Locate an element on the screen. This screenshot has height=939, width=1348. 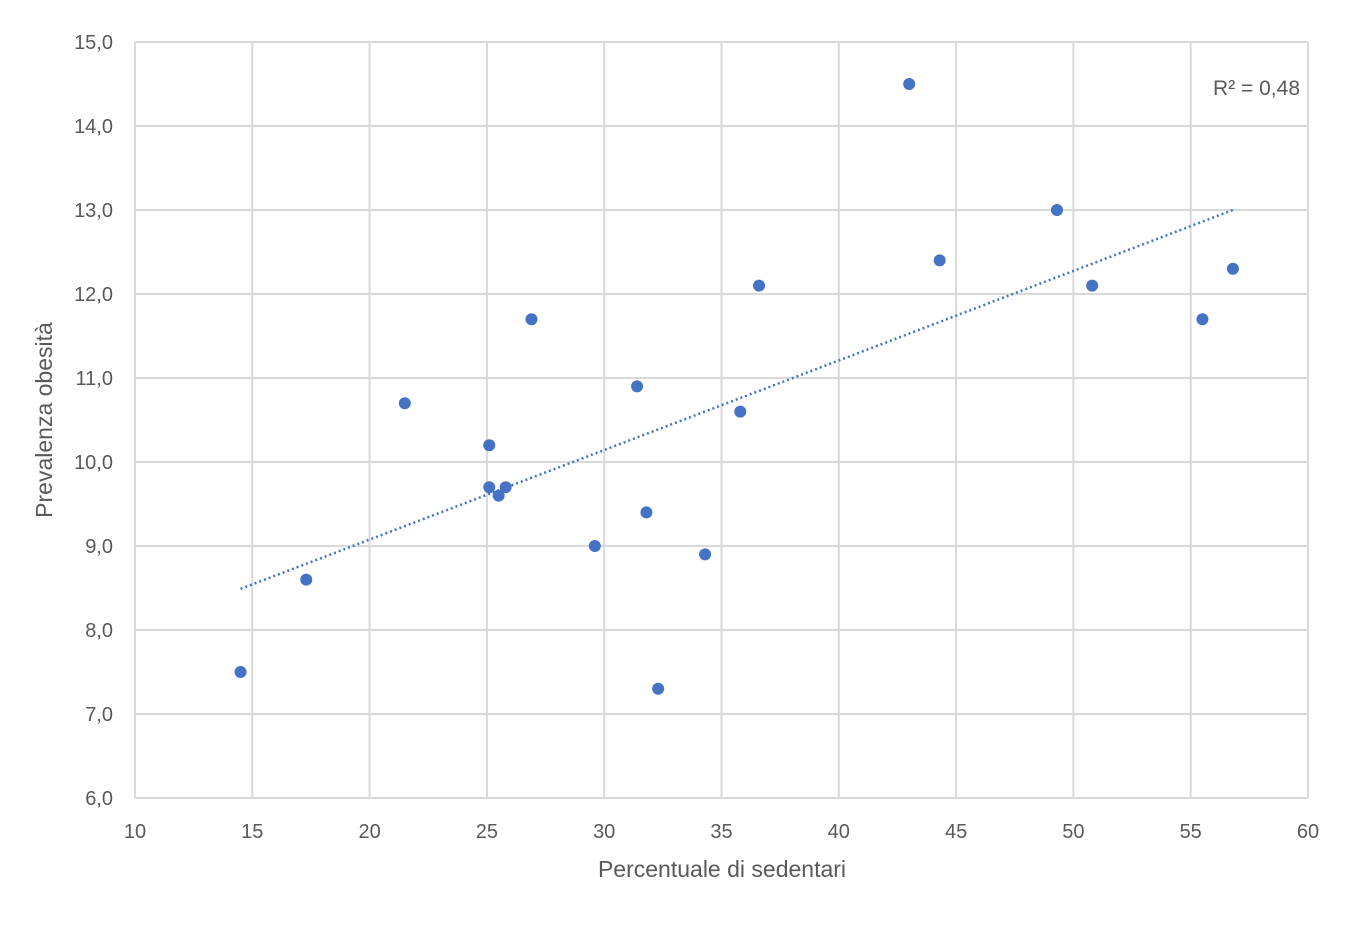
r-squared-annotation: R² = 0,48 is located at coordinates (1256, 88).